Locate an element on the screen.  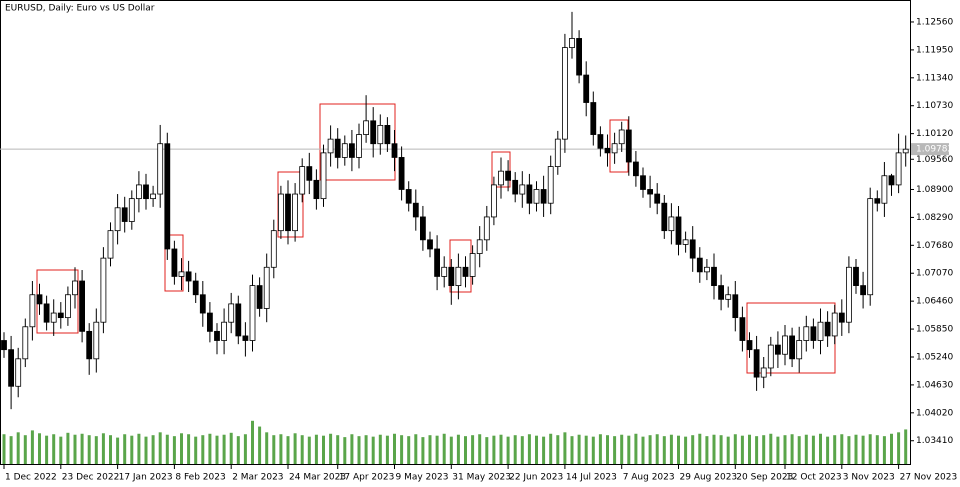
x-tick-label: 14 Jul 2023 is located at coordinates (591, 478).